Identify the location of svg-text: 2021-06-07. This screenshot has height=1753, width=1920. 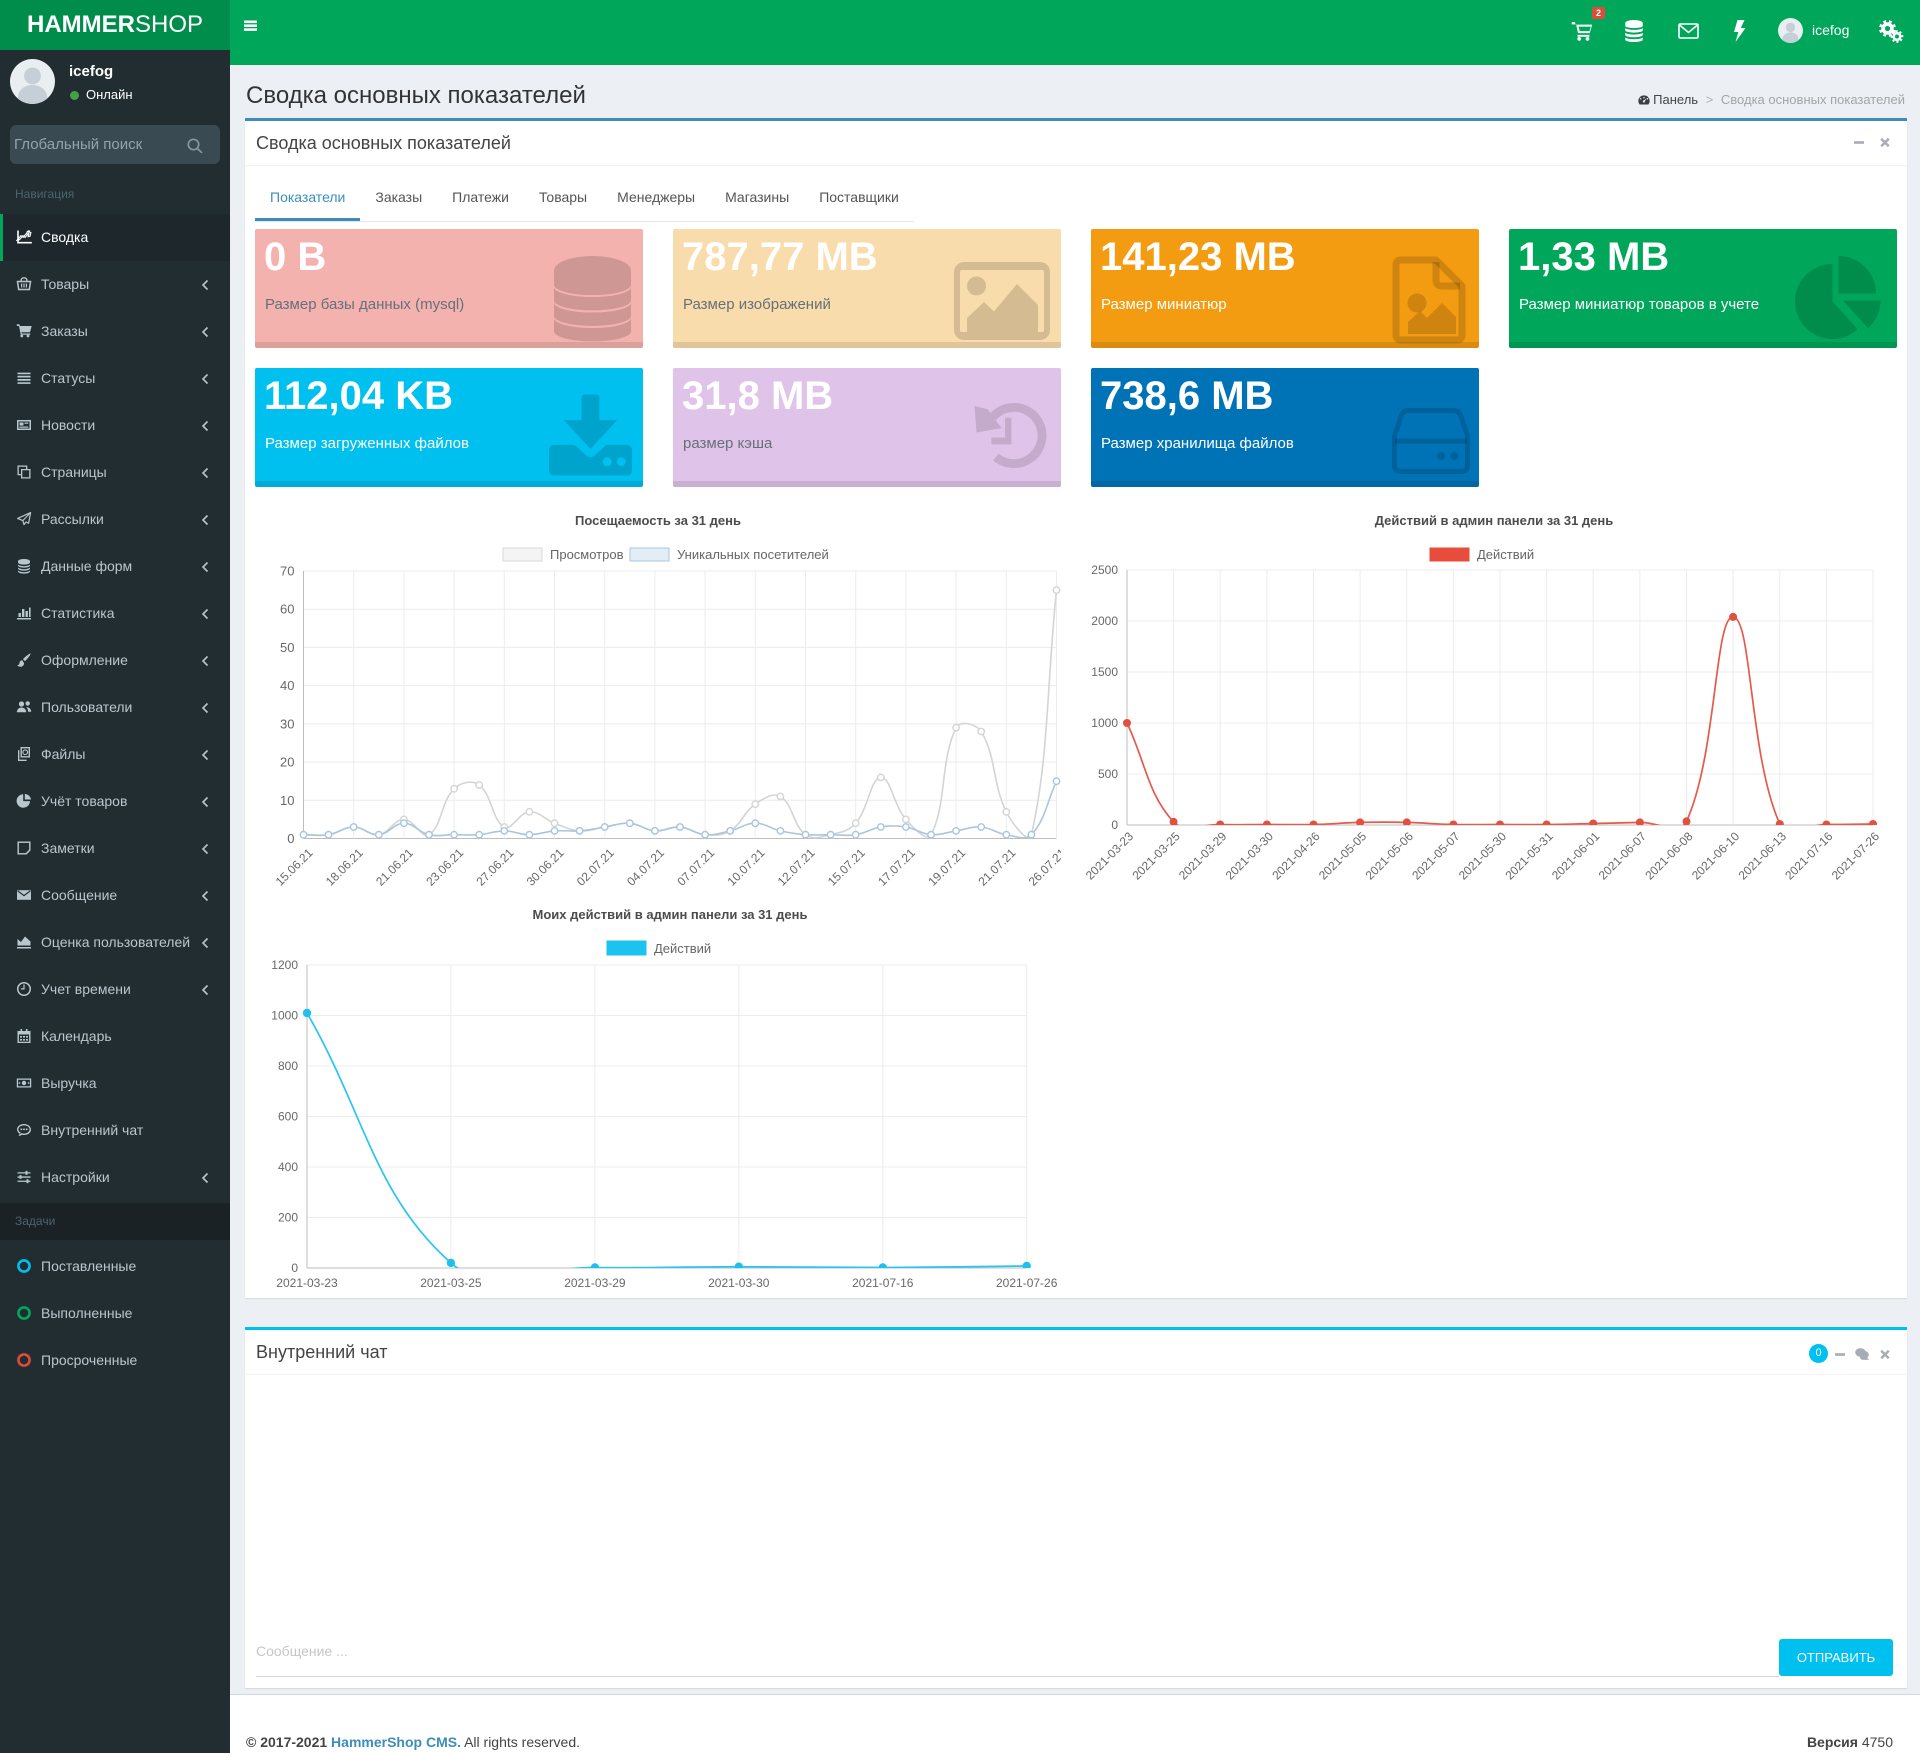
(1623, 856).